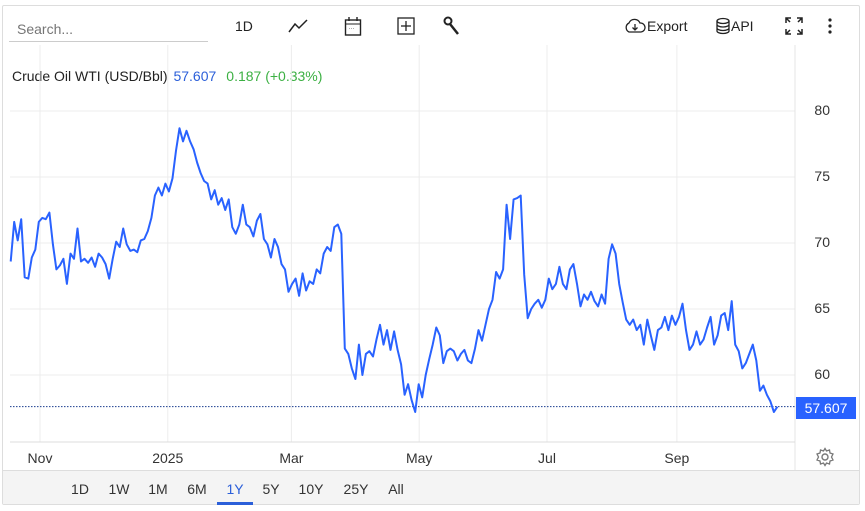 This screenshot has height=511, width=865. I want to click on api-button: API, so click(734, 26).